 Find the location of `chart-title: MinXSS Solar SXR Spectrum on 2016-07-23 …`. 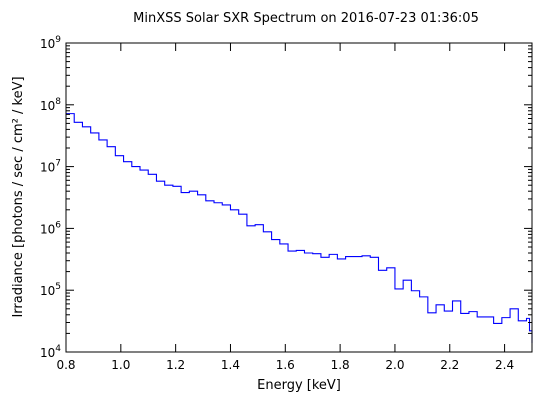

chart-title: MinXSS Solar SXR Spectrum on 2016-07-23 … is located at coordinates (306, 18).